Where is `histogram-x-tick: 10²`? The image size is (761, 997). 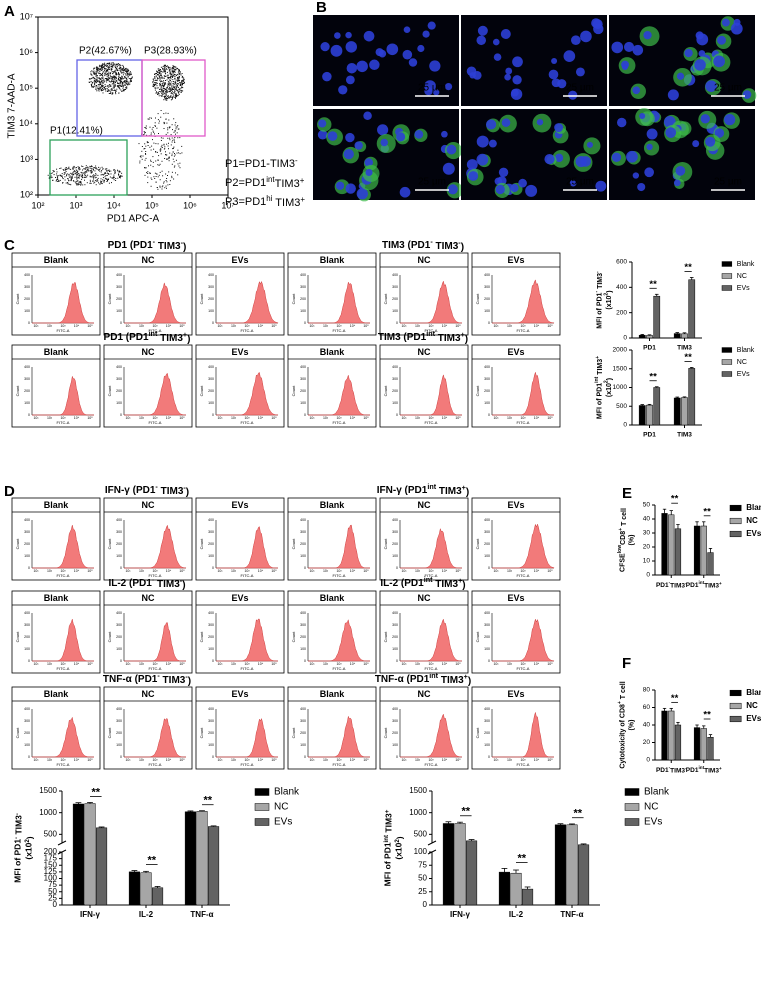
histogram-x-tick: 10² is located at coordinates (418, 571).